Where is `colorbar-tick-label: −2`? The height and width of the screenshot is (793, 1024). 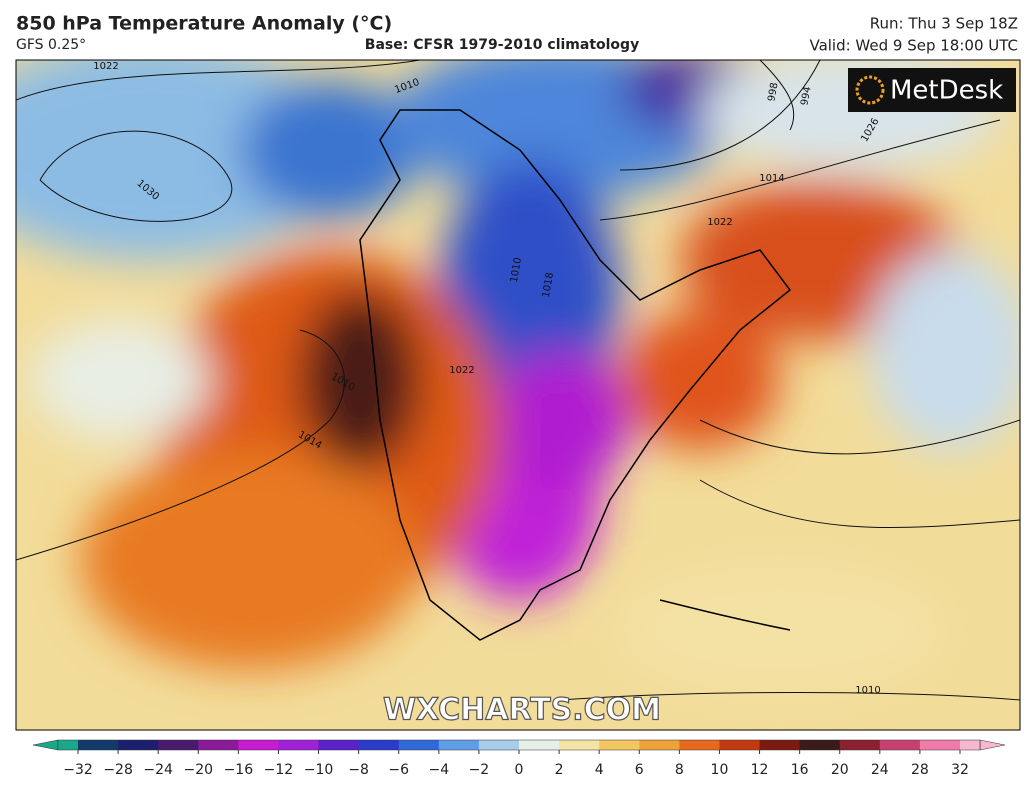 colorbar-tick-label: −2 is located at coordinates (479, 770).